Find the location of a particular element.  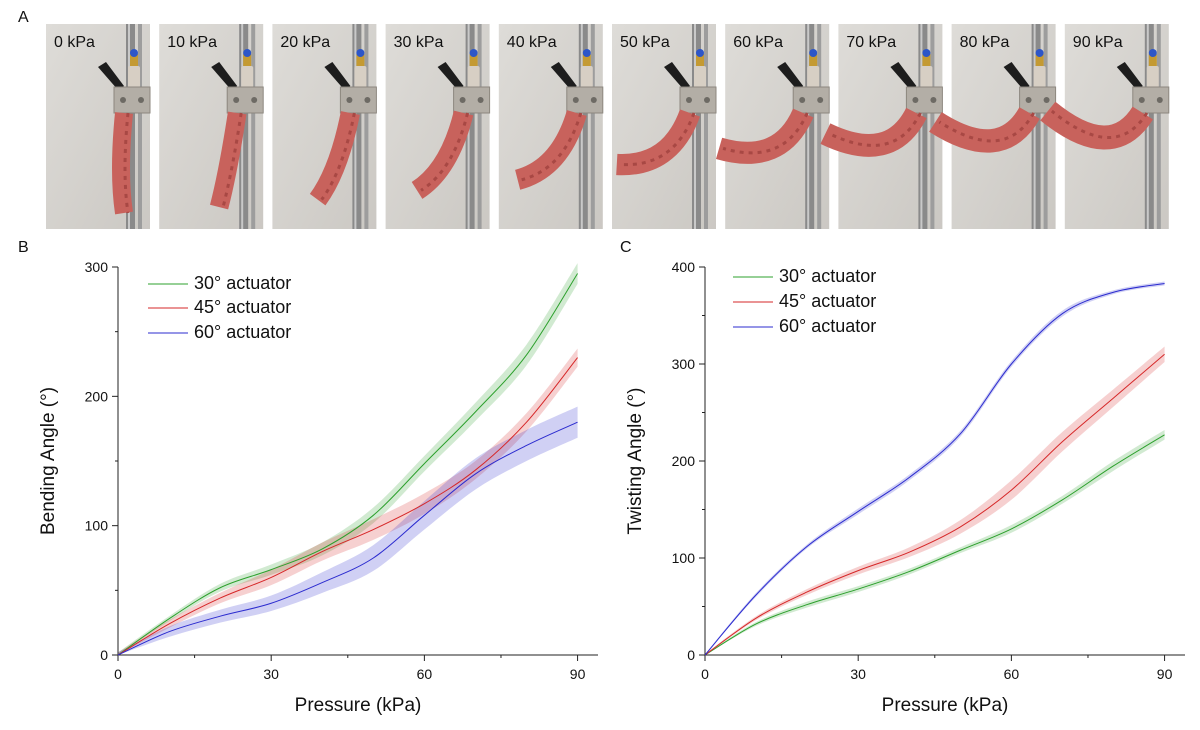

photo-1: 10 kPa is located at coordinates (211, 126).